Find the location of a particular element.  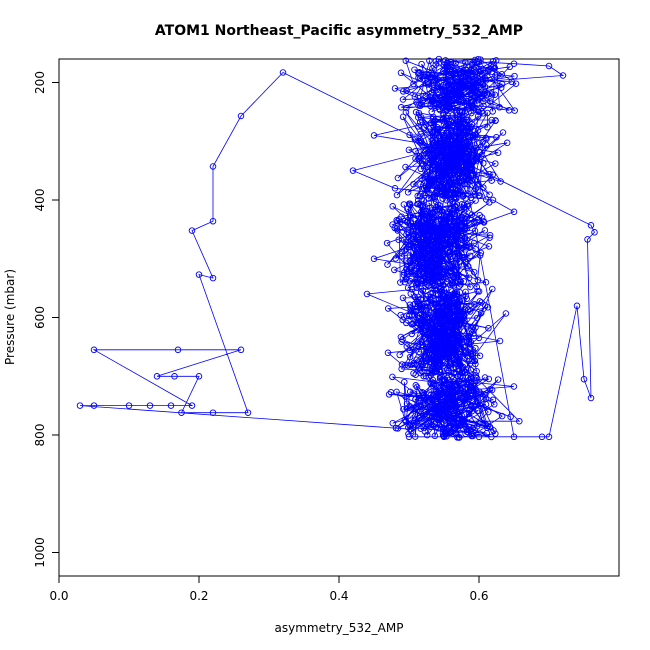

y-tick-label: 1000 is located at coordinates (40, 552).